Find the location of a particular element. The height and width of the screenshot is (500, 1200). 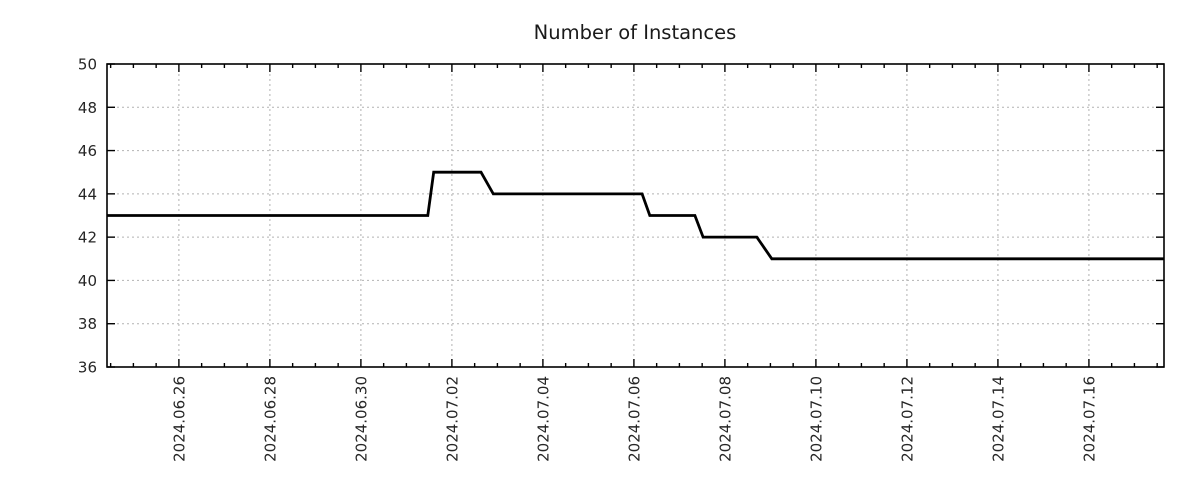

x-tick-label: 2024.07.10 is located at coordinates (816, 419).